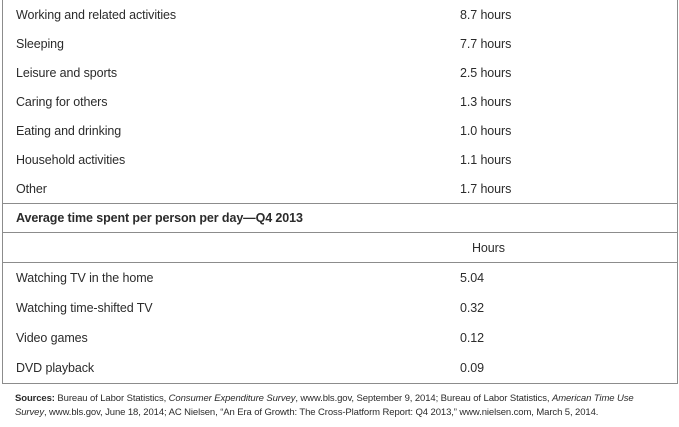 This screenshot has height=427, width=679. What do you see at coordinates (31, 188) in the screenshot?
I see `row-label: Other` at bounding box center [31, 188].